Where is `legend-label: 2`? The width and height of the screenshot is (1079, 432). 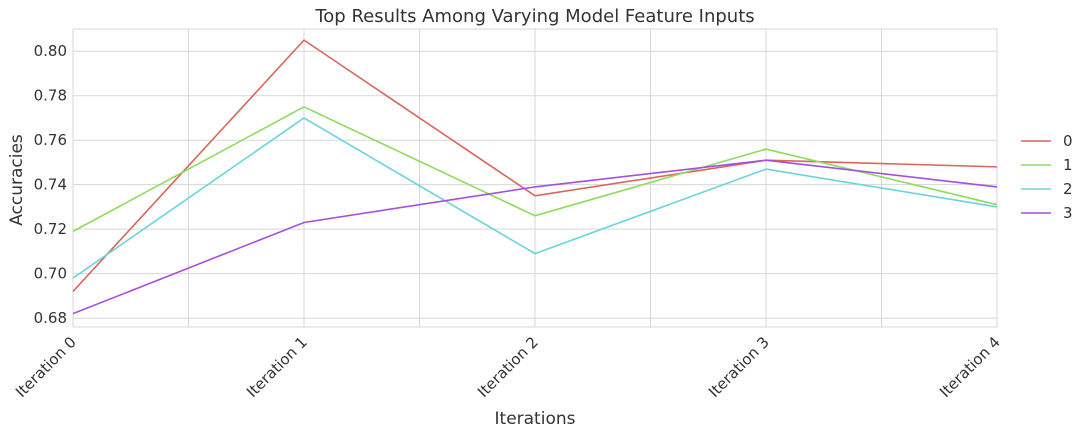
legend-label: 2 is located at coordinates (1068, 189).